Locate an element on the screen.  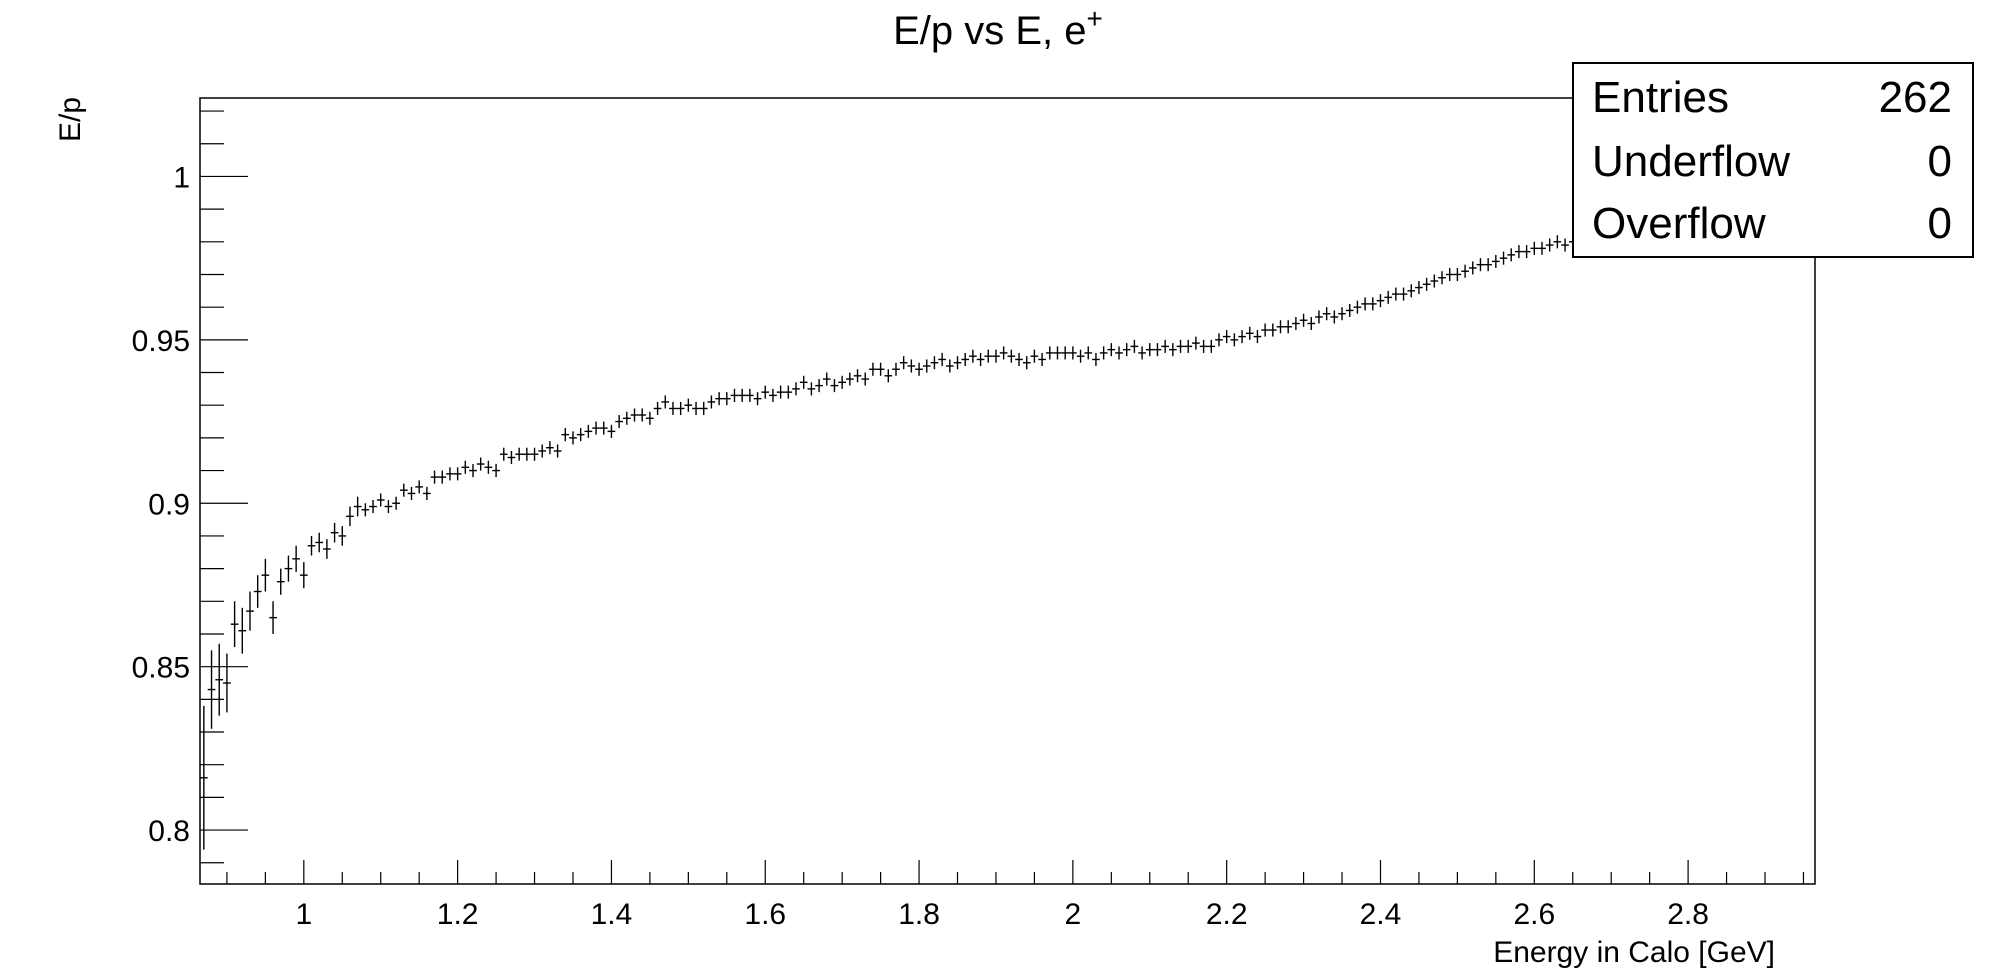
x-tick-label: 1.8 is located at coordinates (919, 914).